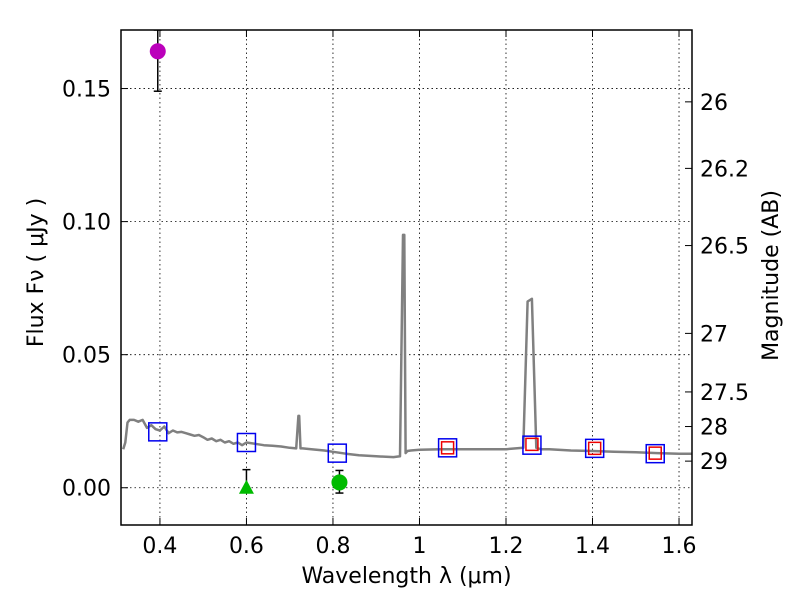 This screenshot has width=800, height=600. What do you see at coordinates (86, 489) in the screenshot?
I see `y-tick-label: 0.00` at bounding box center [86, 489].